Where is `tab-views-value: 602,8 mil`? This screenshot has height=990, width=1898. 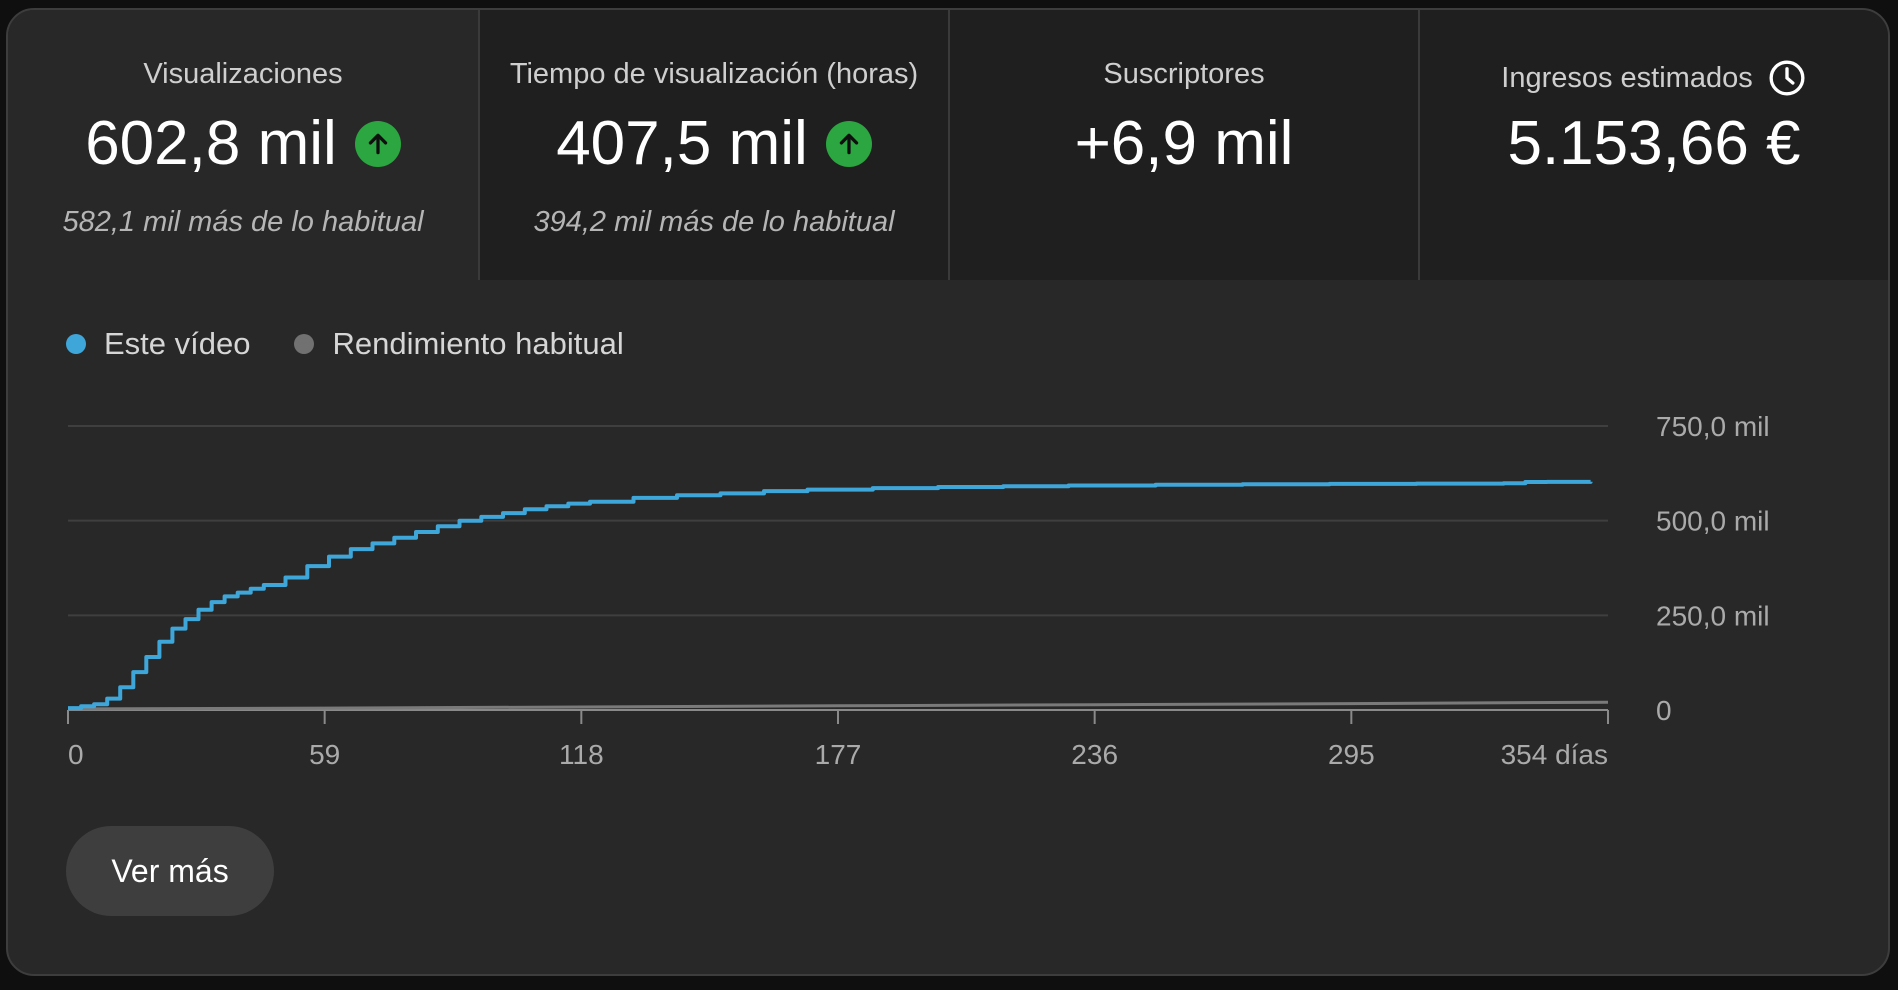 tab-views-value: 602,8 mil is located at coordinates (243, 143).